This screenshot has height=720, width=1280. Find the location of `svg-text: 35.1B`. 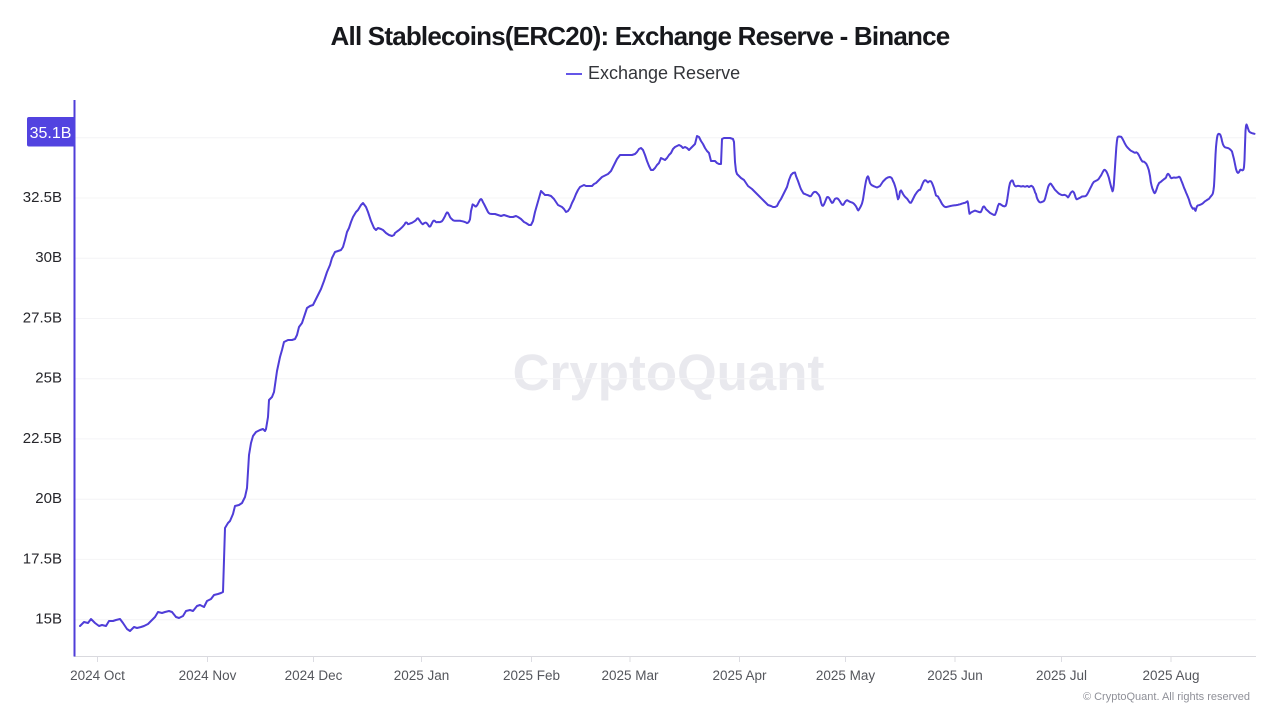

svg-text: 35.1B is located at coordinates (51, 133).